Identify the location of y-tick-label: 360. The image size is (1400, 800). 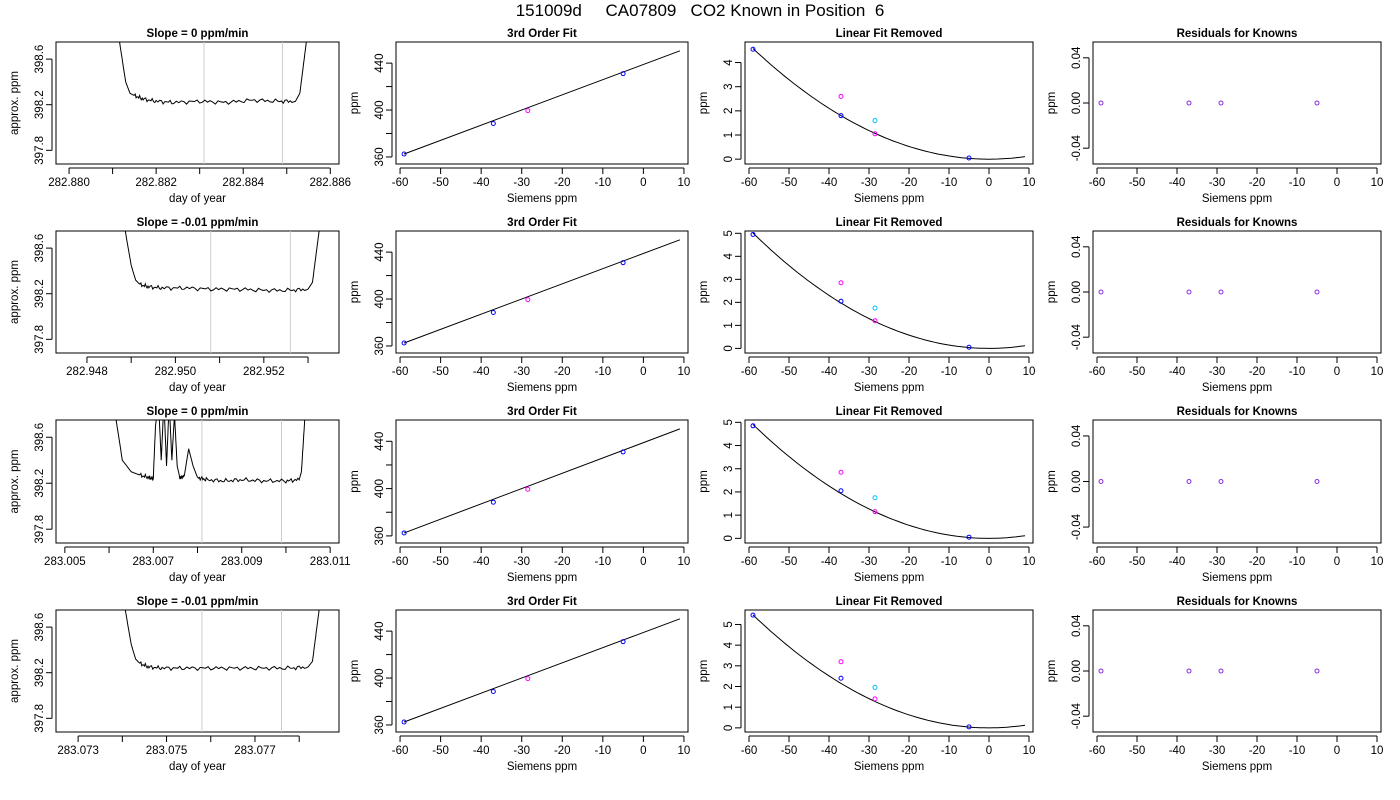
(380, 345).